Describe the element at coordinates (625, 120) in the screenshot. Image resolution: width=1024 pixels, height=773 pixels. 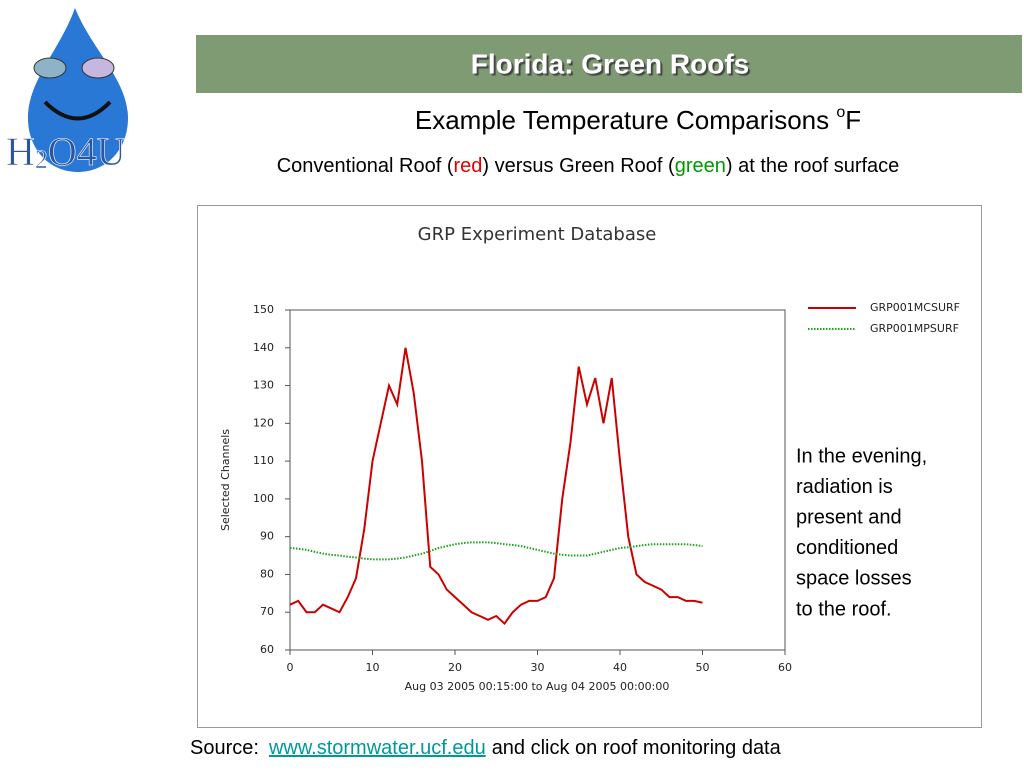
I see `subtitle-part: Example Temperature Comparisons` at that location.